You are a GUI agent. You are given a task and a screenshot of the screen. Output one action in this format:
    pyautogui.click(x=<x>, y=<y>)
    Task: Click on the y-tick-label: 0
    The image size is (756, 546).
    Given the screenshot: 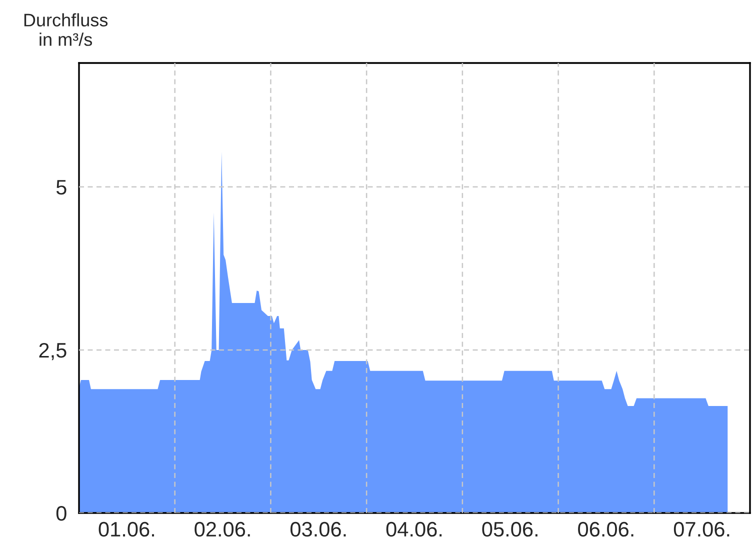 What is the action you would take?
    pyautogui.click(x=61, y=513)
    